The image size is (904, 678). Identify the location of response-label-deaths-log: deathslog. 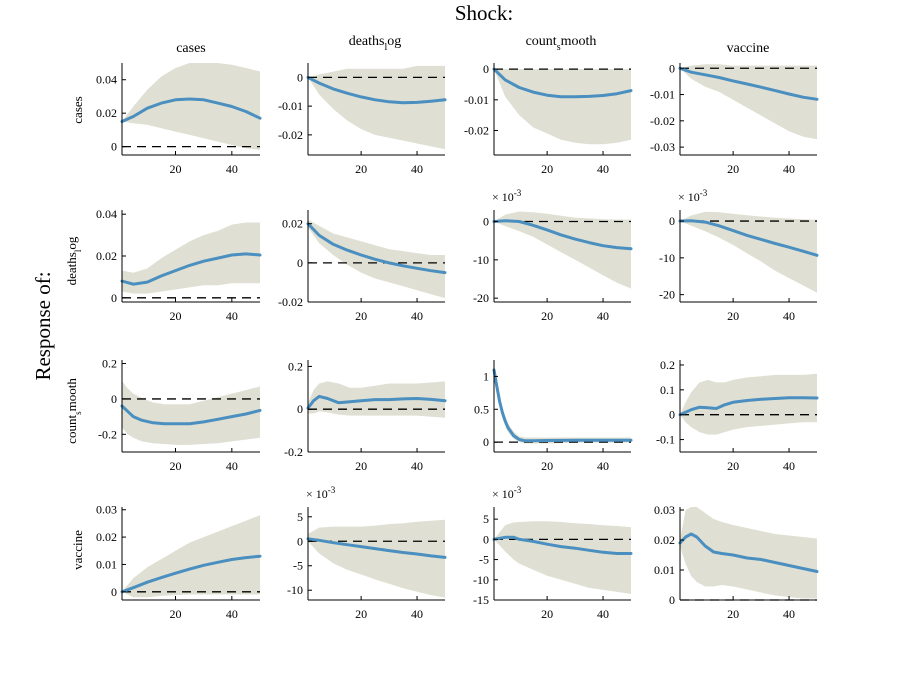
(73, 260).